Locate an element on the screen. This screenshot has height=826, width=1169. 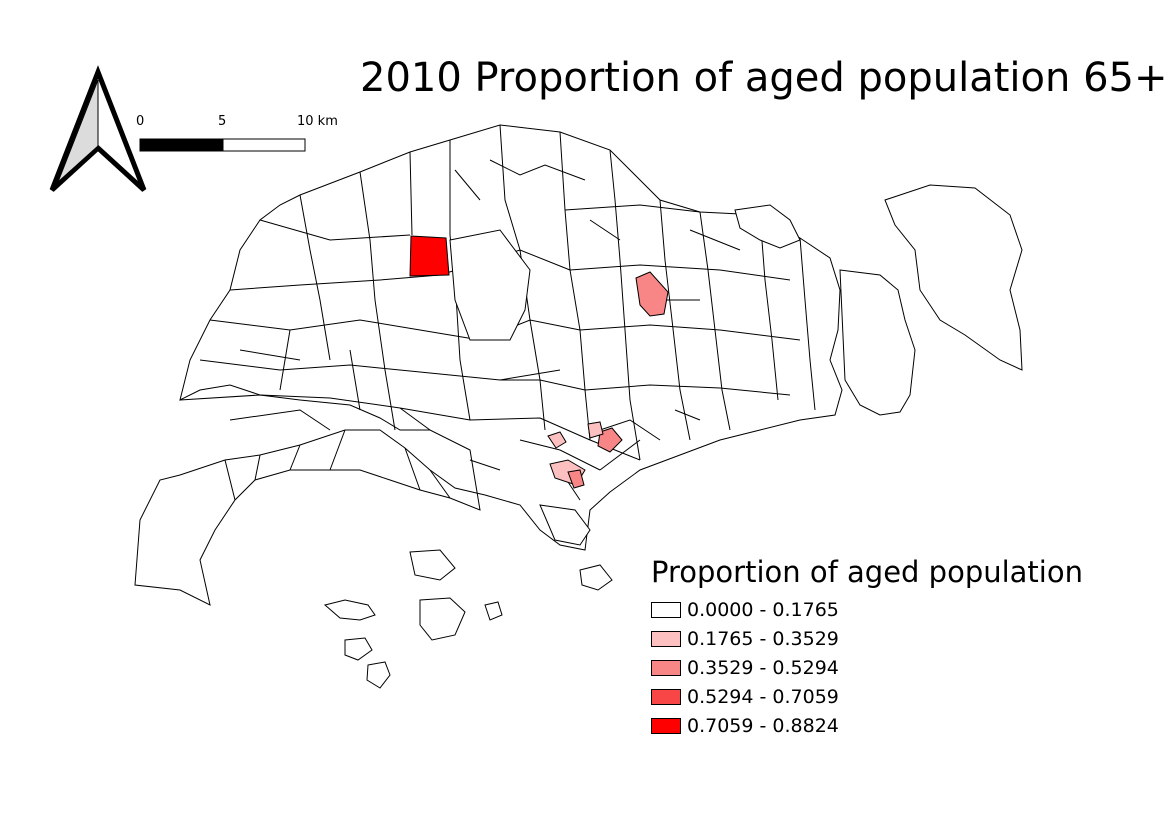
central-zone-a is located at coordinates (610, 440).